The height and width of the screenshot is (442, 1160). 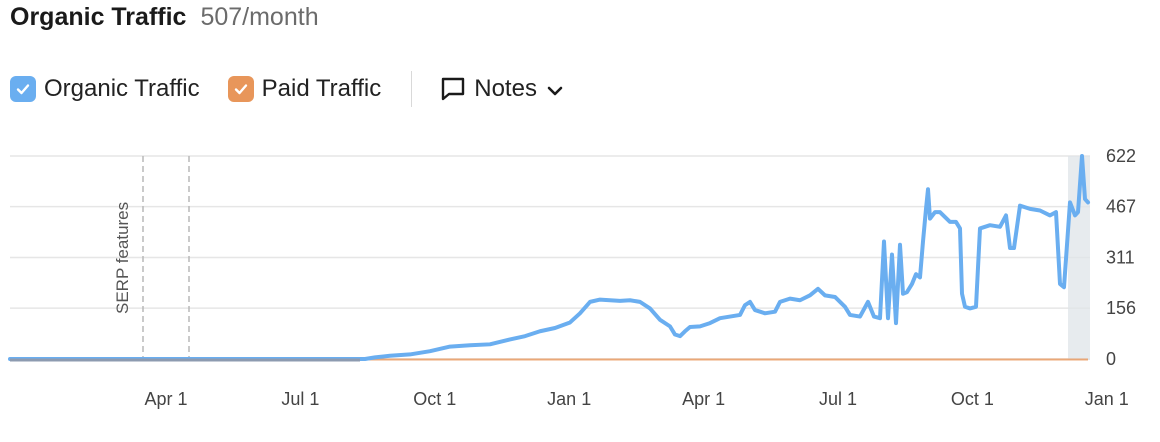 What do you see at coordinates (555, 89) in the screenshot?
I see `chevron-down-icon` at bounding box center [555, 89].